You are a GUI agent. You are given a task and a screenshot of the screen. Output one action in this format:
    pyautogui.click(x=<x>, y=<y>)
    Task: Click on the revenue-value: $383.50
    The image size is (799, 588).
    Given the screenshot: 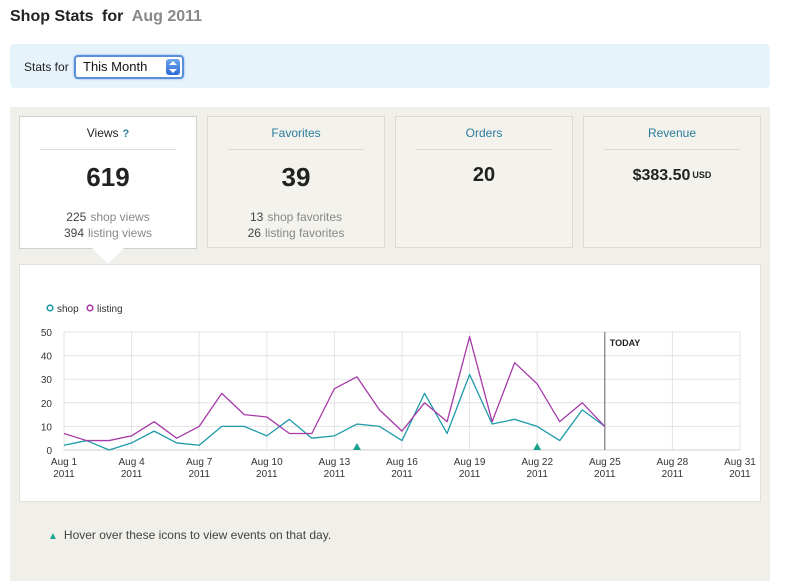 What is the action you would take?
    pyautogui.click(x=661, y=175)
    